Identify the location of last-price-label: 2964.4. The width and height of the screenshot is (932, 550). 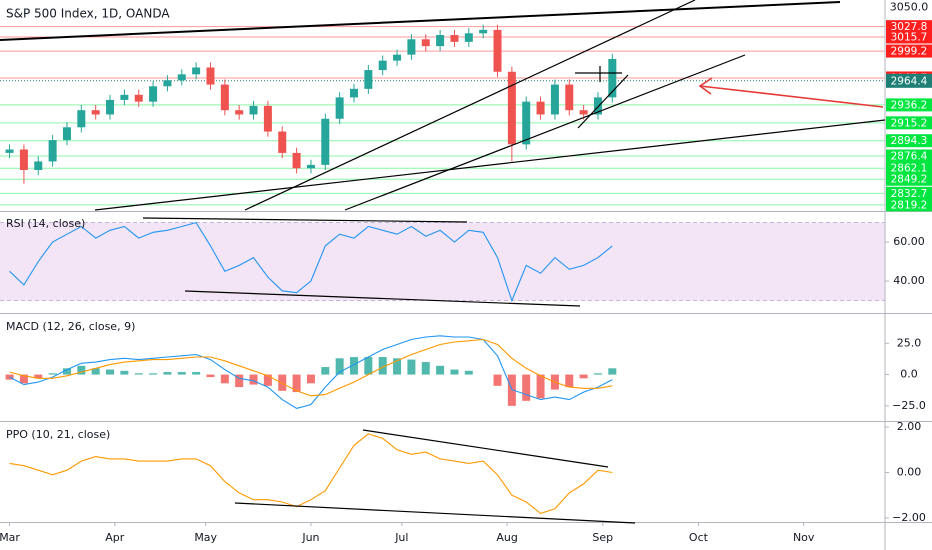
(909, 81).